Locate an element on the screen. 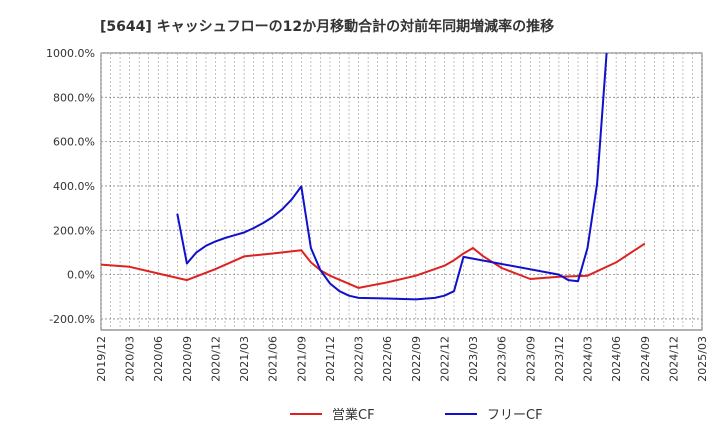 The height and width of the screenshot is (440, 720). legend: 営業CF フリーCF is located at coordinates (416, 415).